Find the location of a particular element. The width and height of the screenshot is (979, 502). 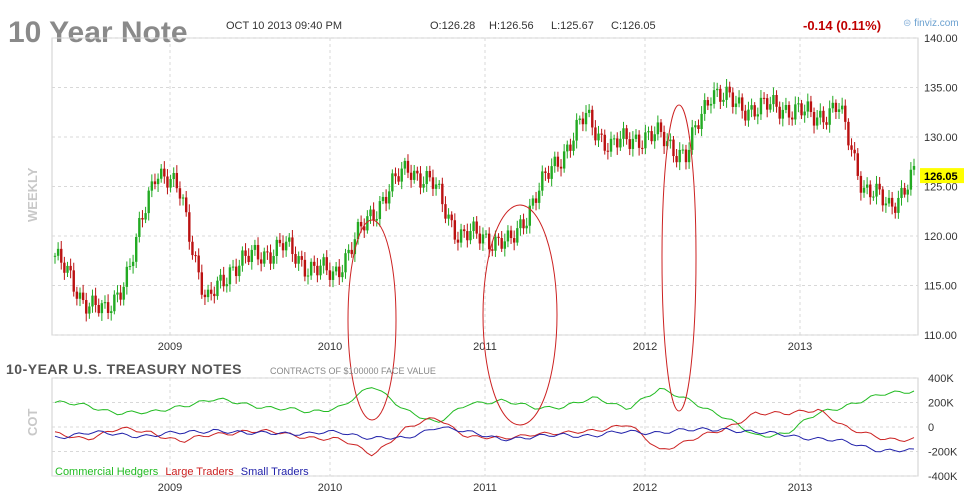

price-y-tick: 120.00 is located at coordinates (941, 237).